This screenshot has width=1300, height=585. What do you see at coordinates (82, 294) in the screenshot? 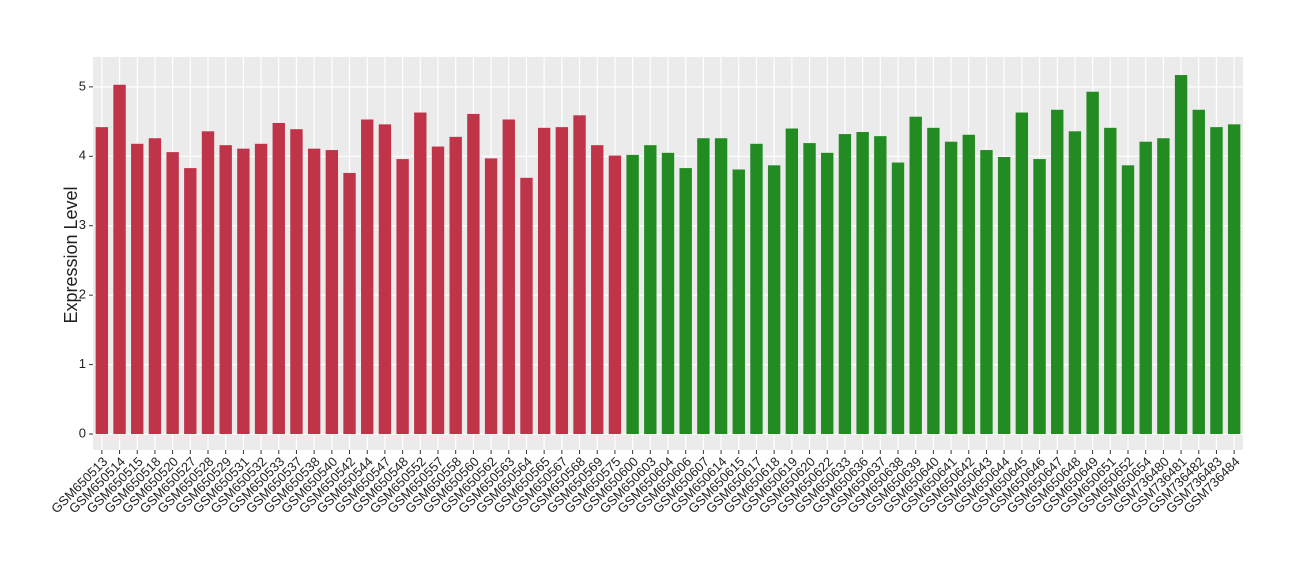
I see `y-tick-label: 2` at bounding box center [82, 294].